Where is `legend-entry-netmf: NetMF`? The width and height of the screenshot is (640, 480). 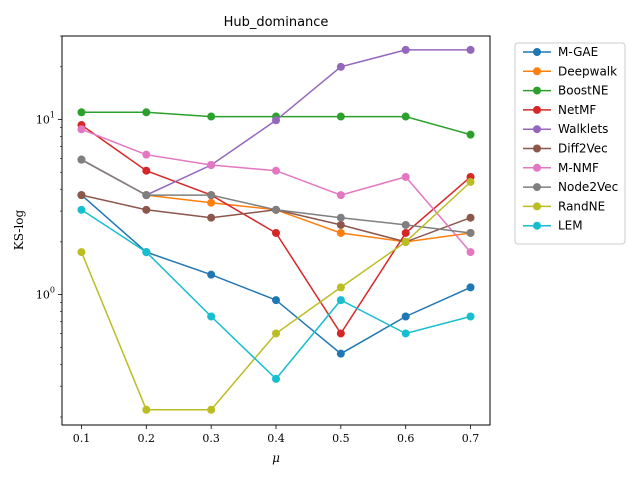
legend-entry-netmf: NetMF is located at coordinates (559, 110).